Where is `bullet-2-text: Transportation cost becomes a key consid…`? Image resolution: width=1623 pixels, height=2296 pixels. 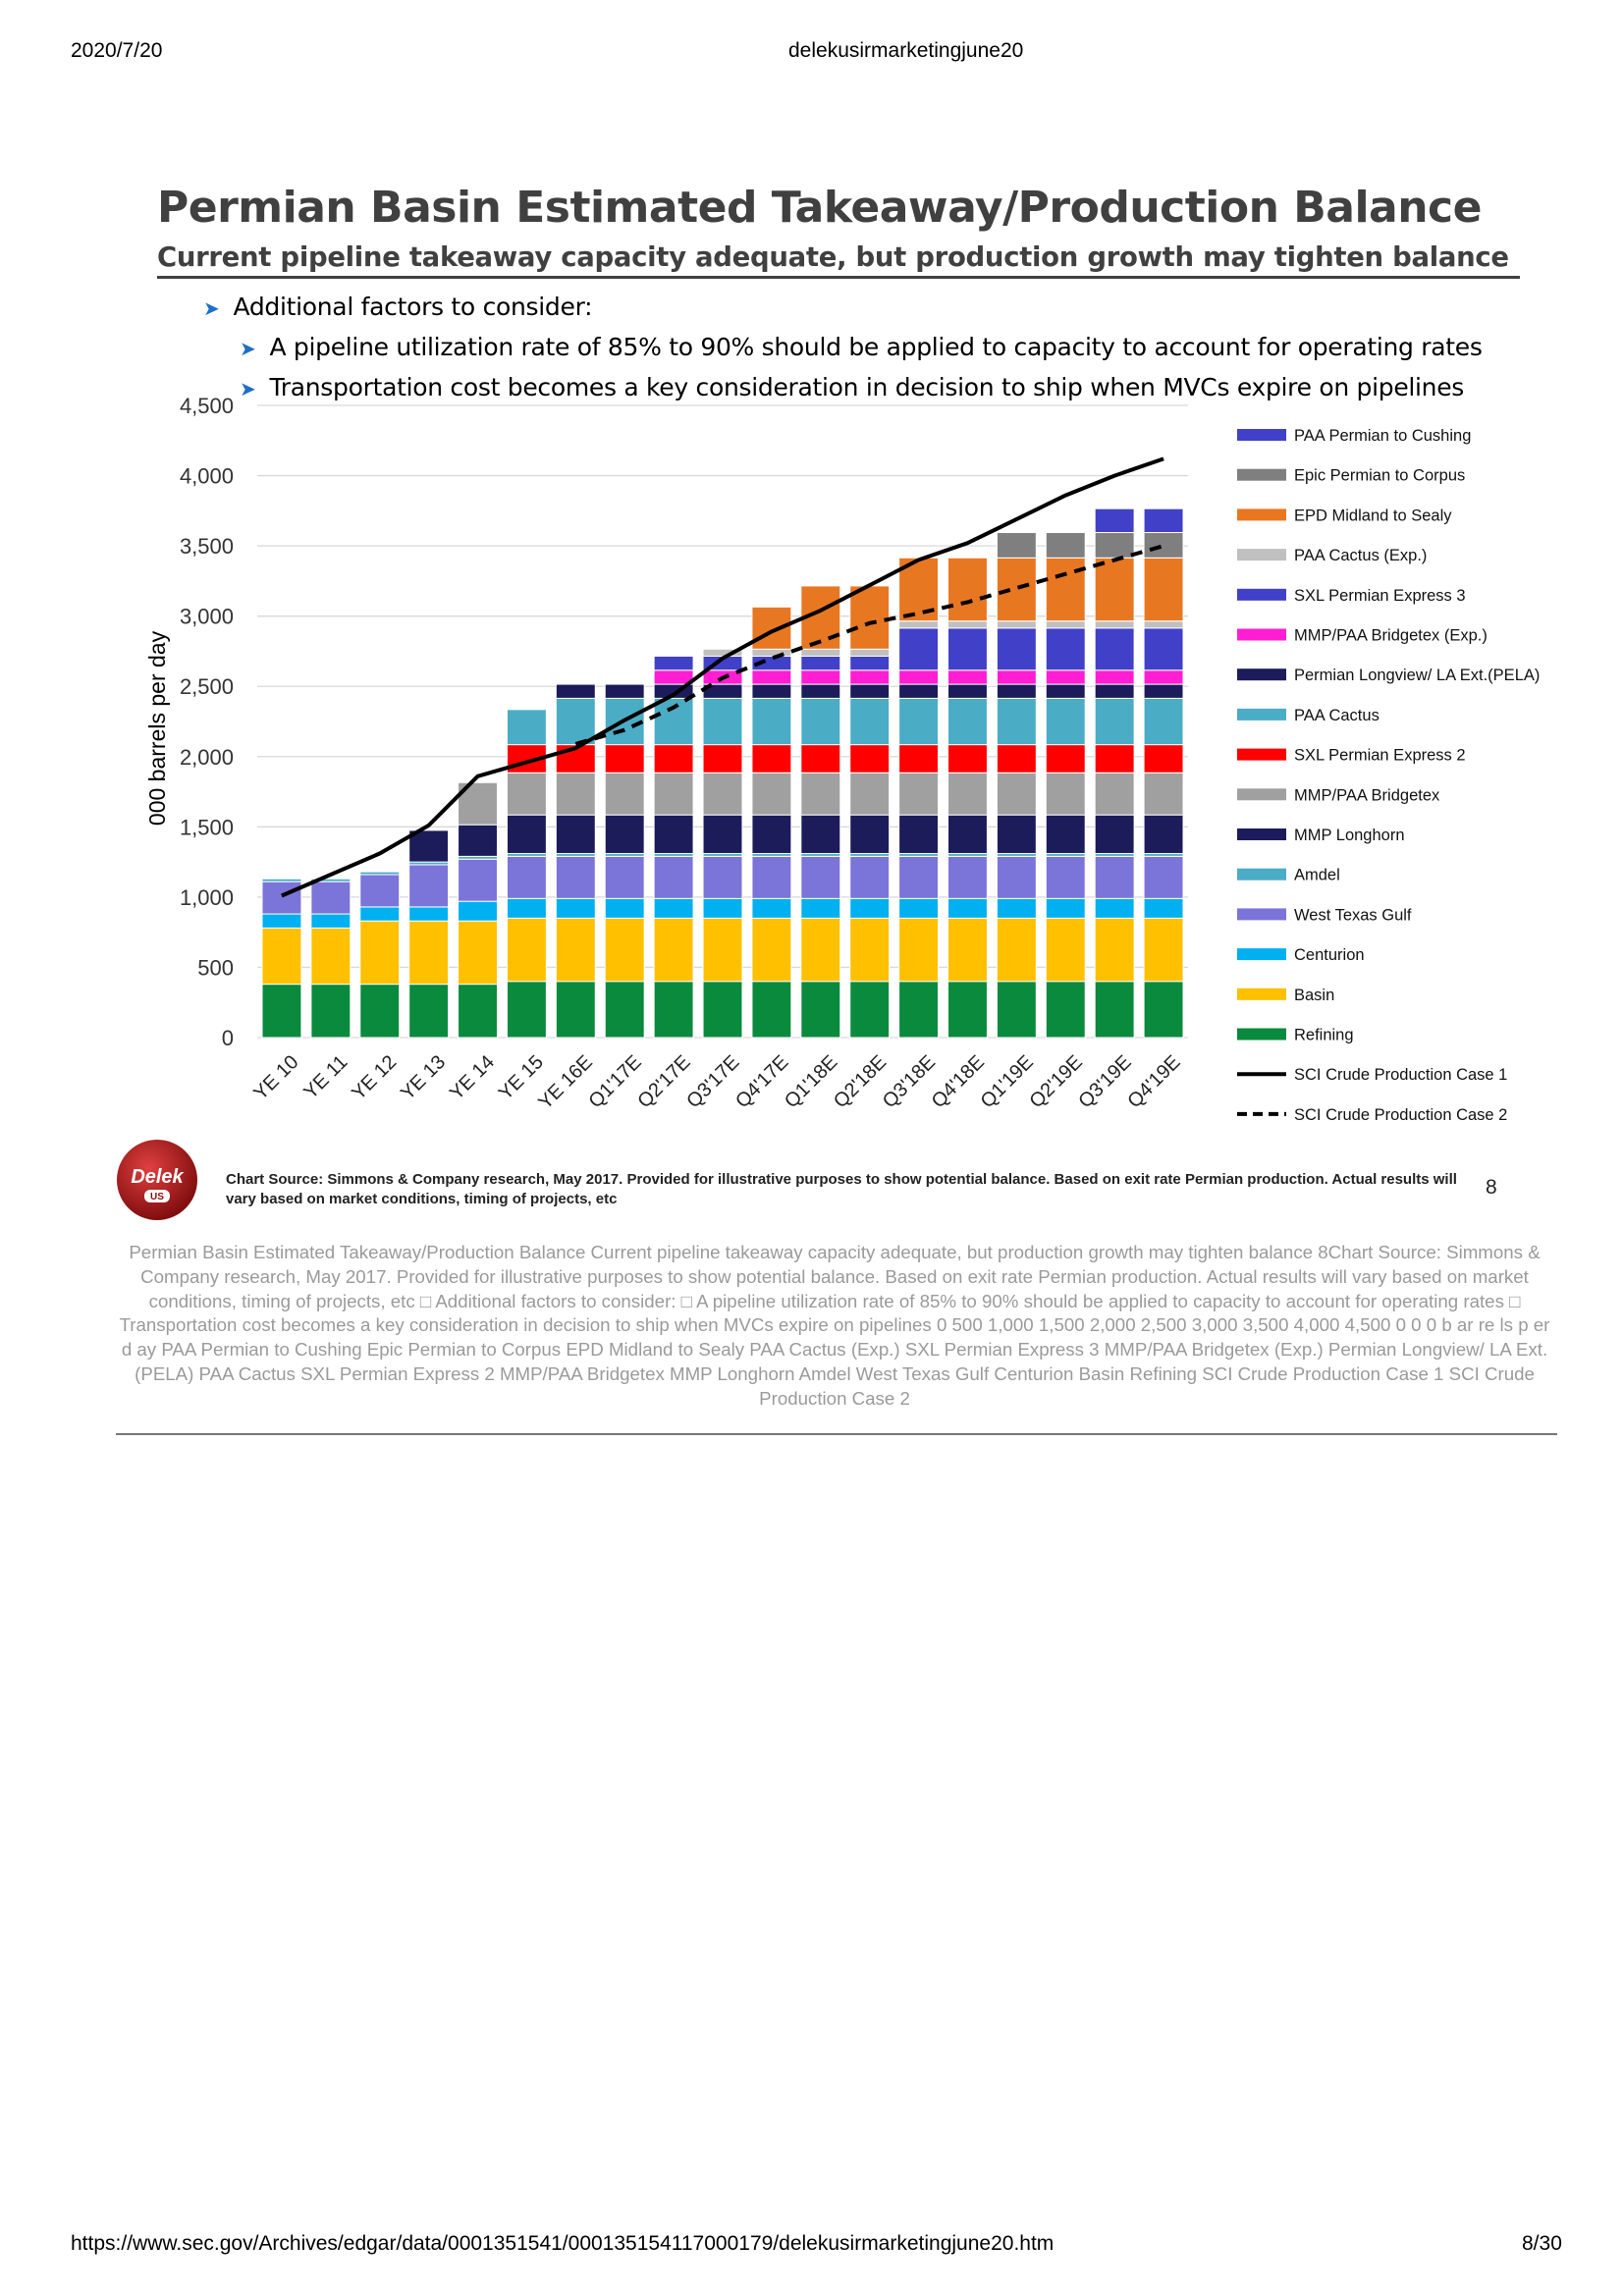 bullet-2-text: Transportation cost becomes a key consid… is located at coordinates (867, 387).